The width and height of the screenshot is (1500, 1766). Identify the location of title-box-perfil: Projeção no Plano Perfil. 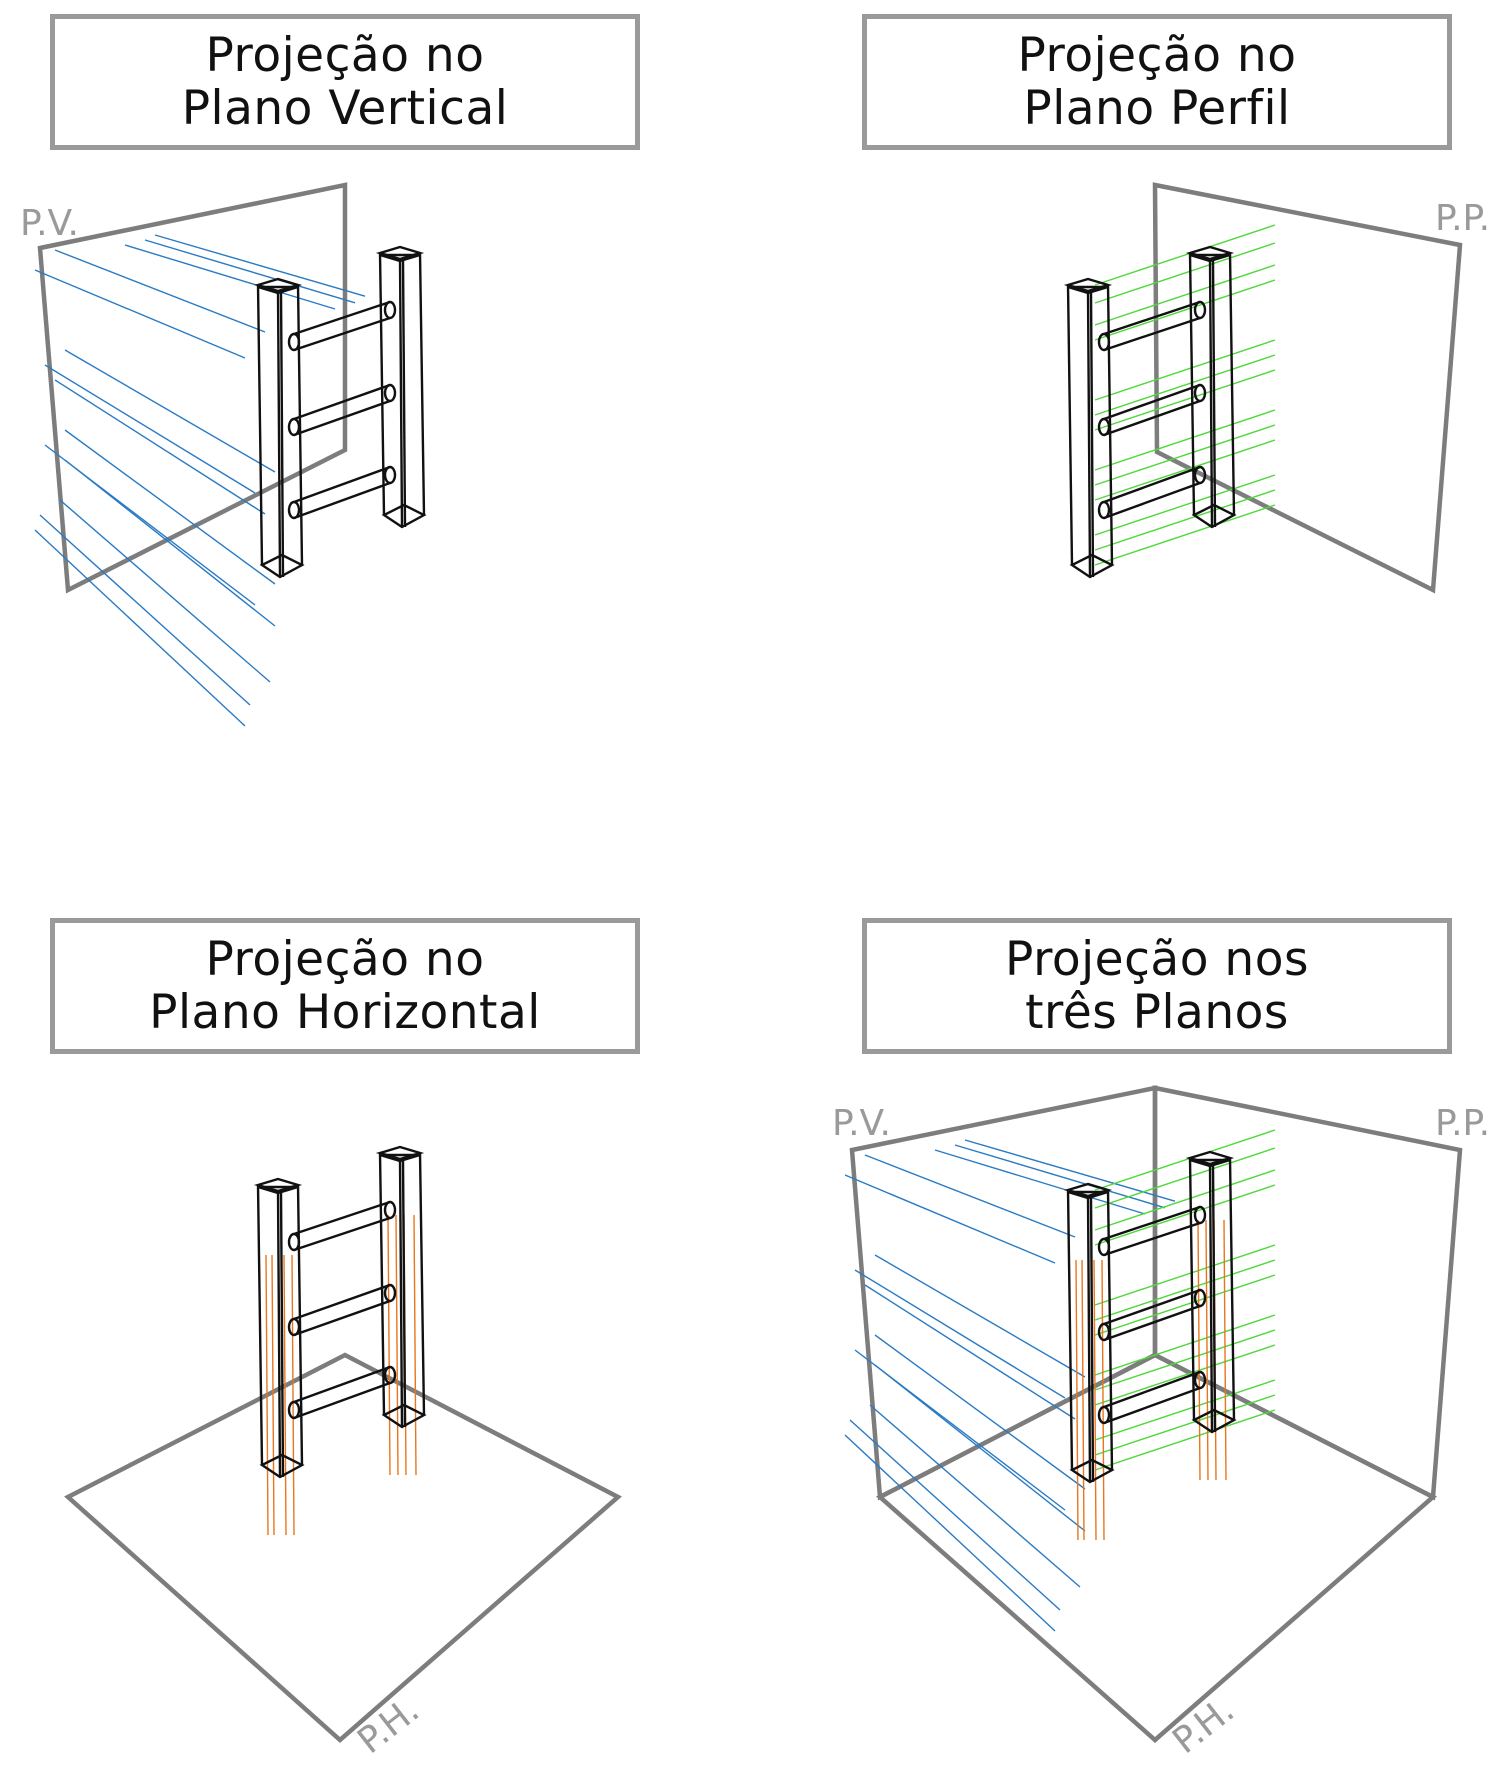
(1157, 82).